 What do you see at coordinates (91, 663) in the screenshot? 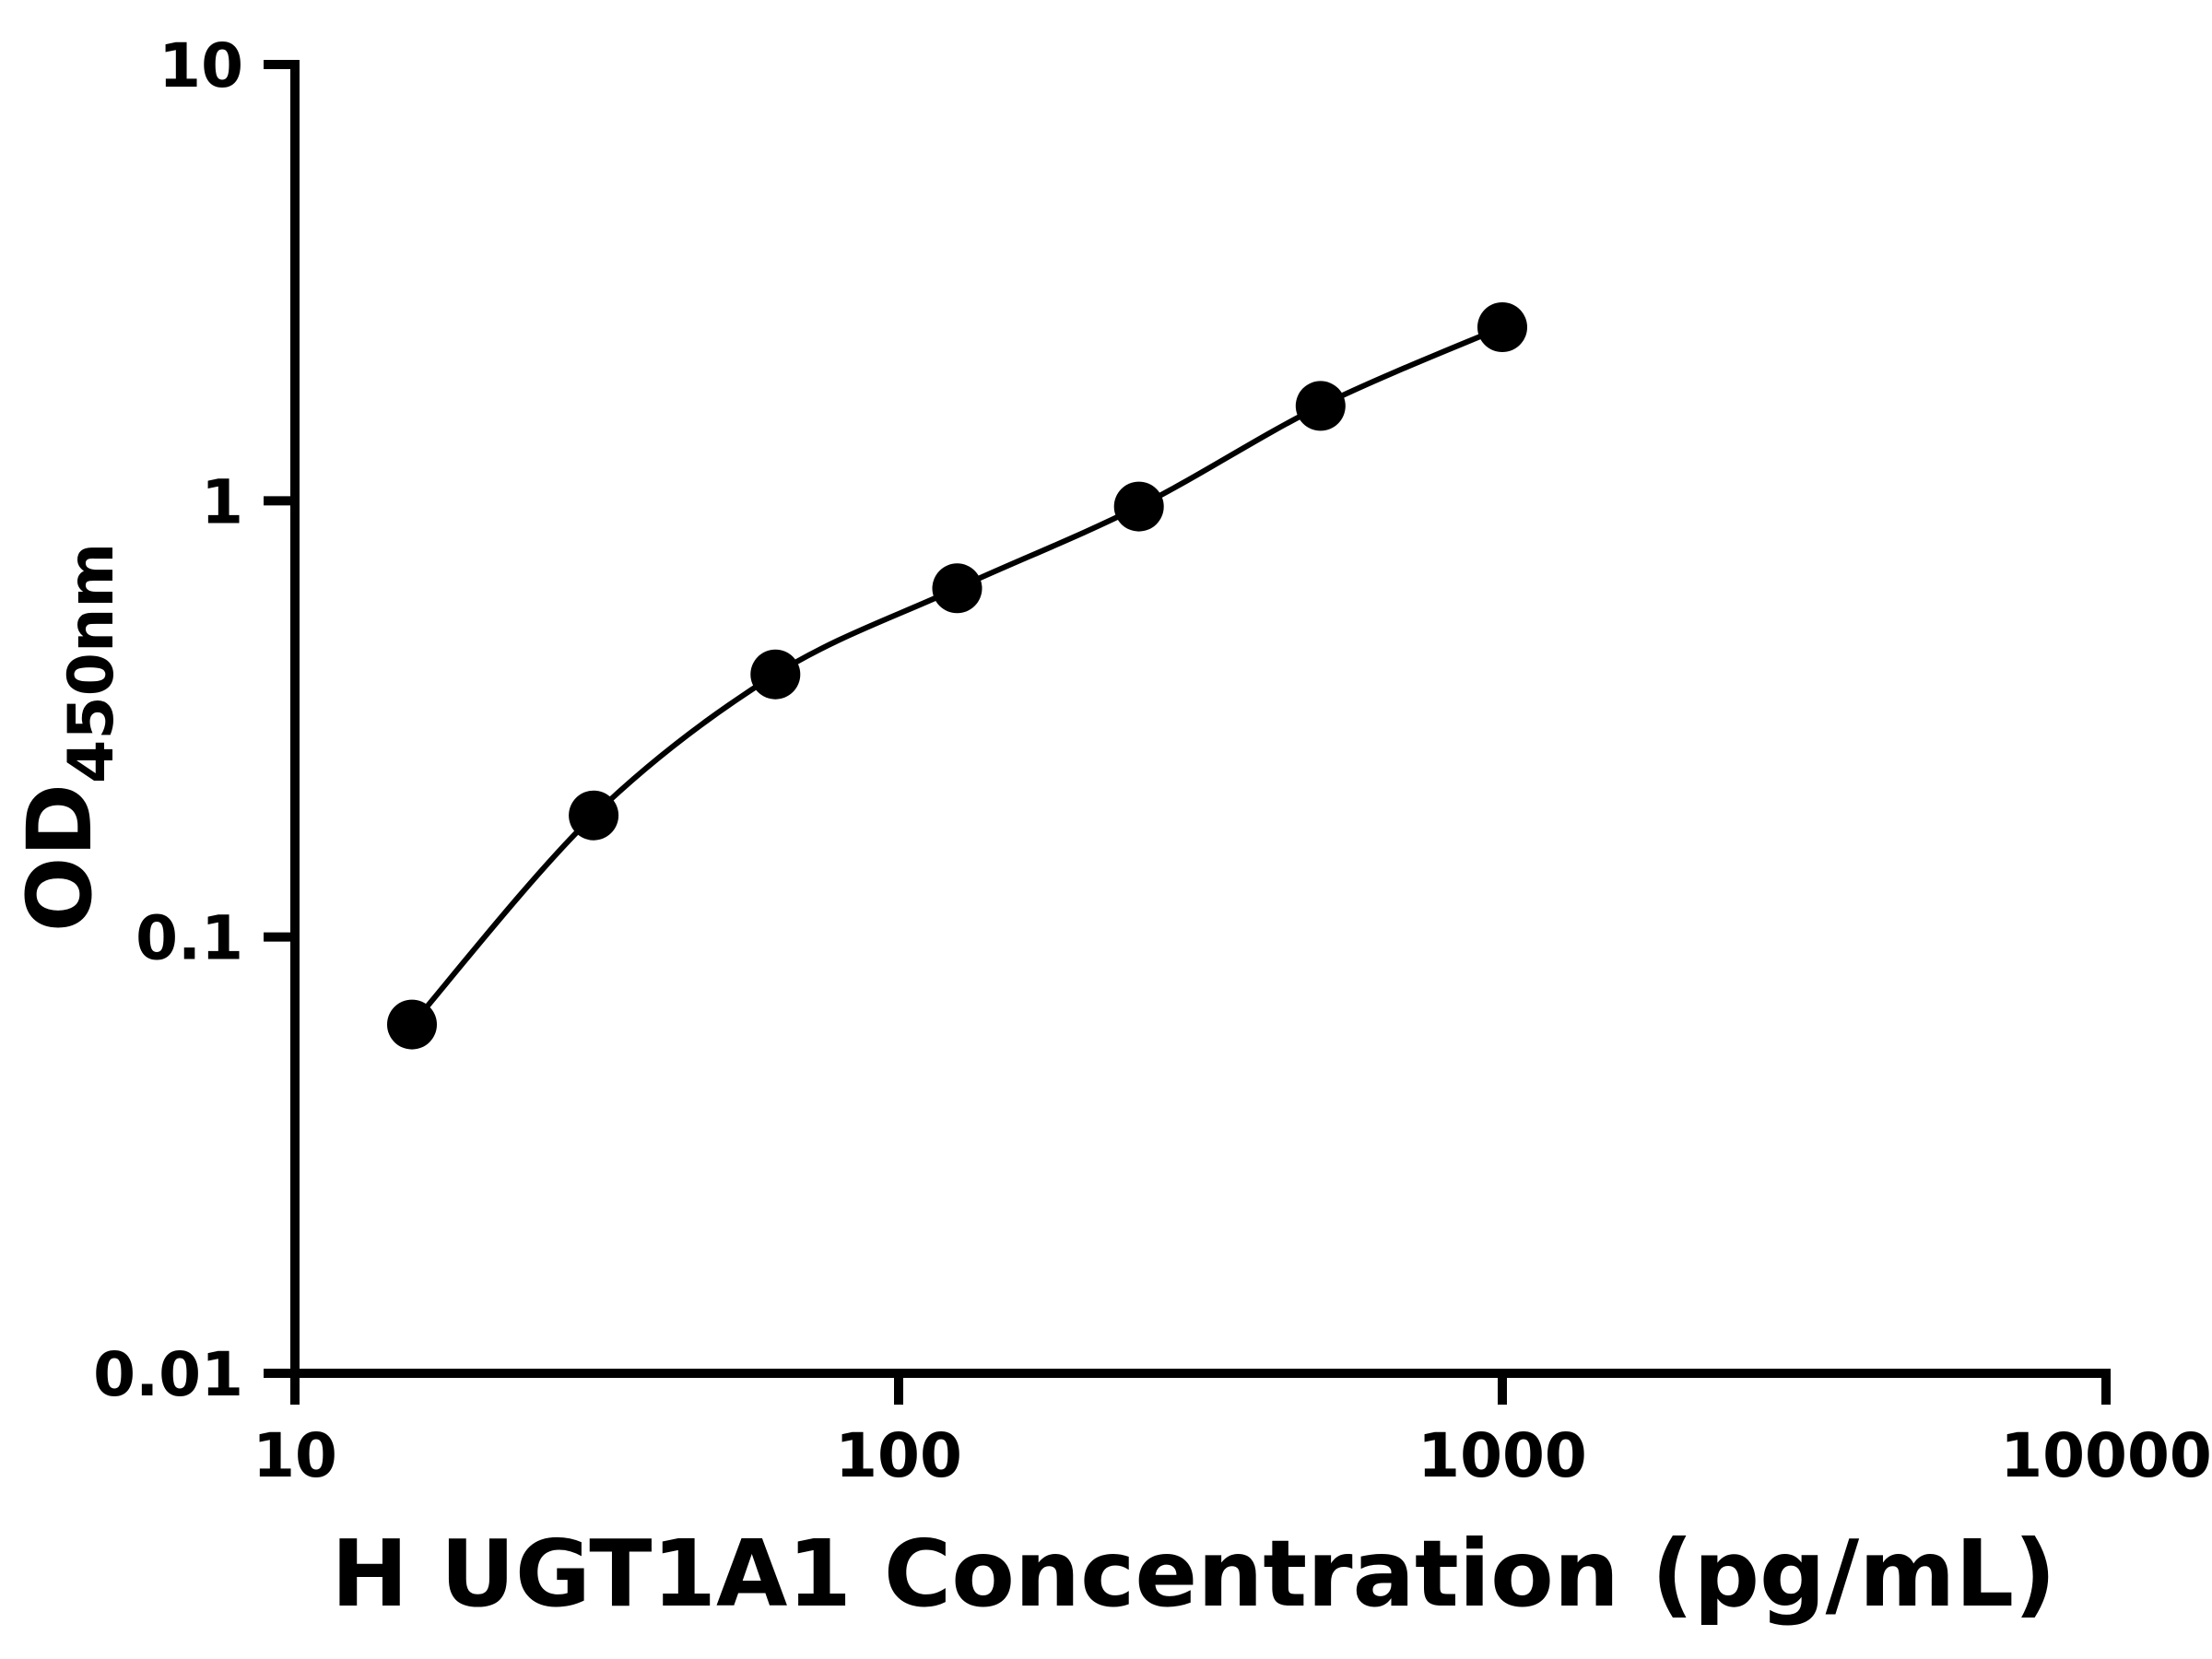
I see `y-axis-title-subscript: 450nm` at bounding box center [91, 663].